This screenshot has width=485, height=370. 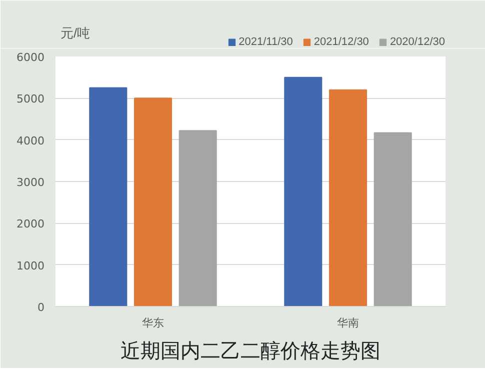 I want to click on y-tick-label: 1000, so click(x=30, y=265).